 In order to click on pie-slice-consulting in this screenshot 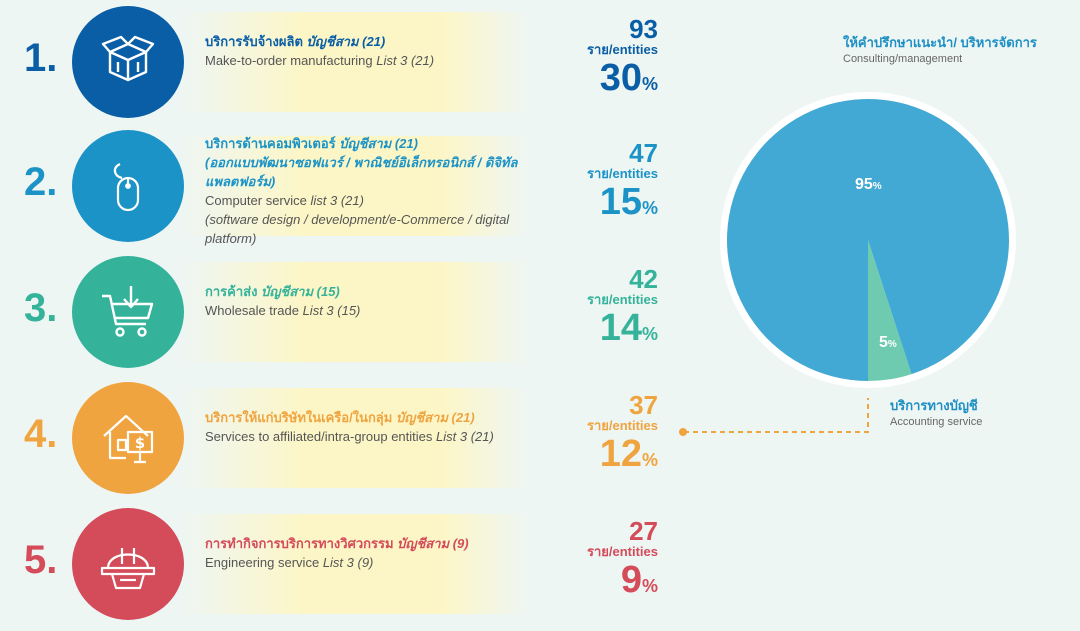, I will do `click(868, 239)`.